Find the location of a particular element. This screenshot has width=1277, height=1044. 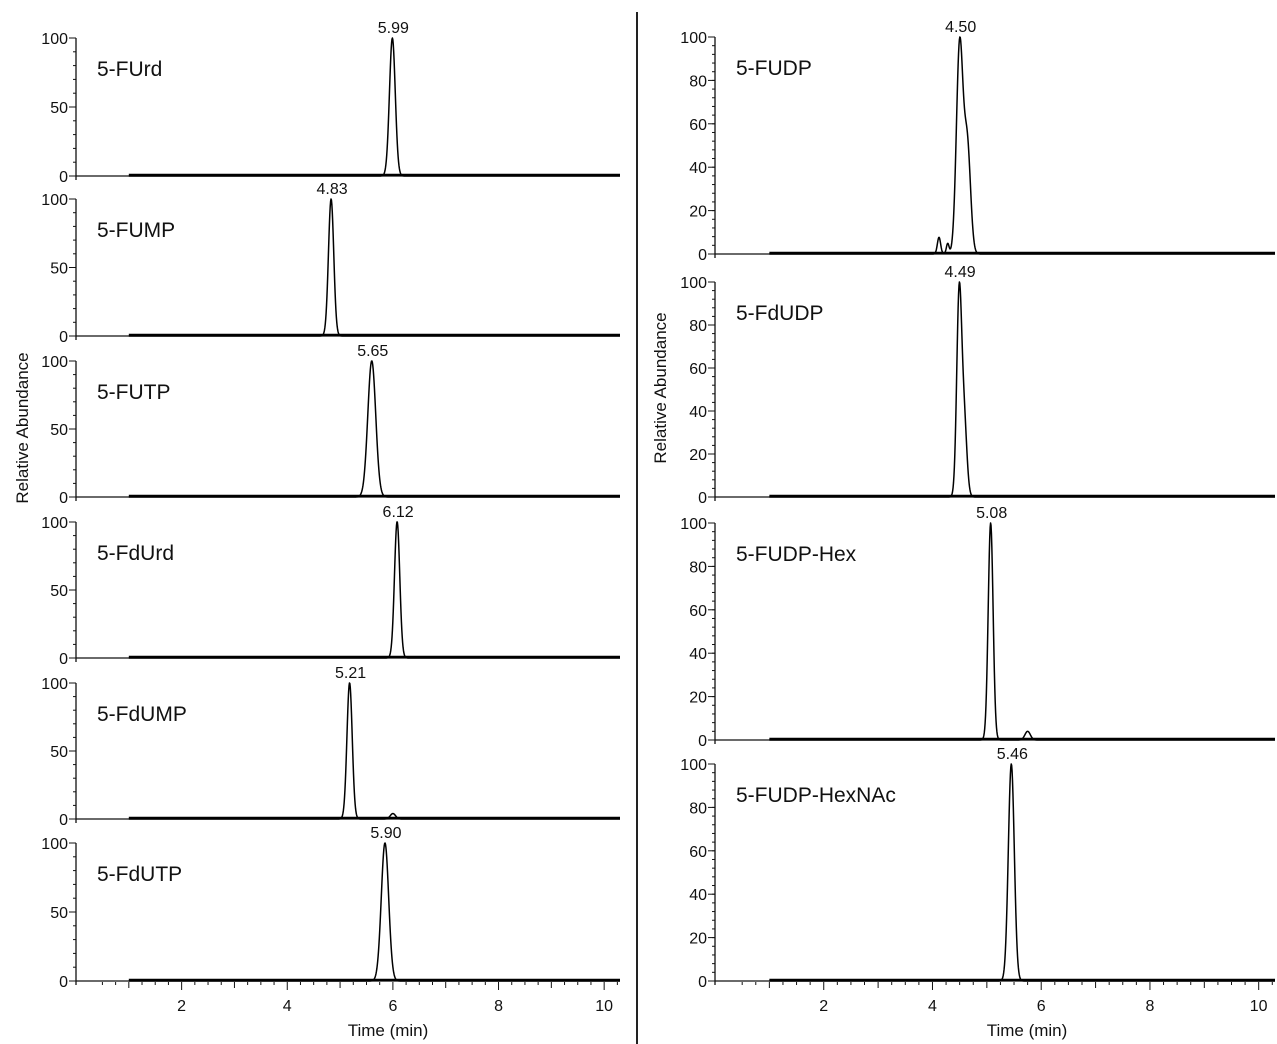

right-x-axis-title: Time (min) is located at coordinates (1027, 1030).